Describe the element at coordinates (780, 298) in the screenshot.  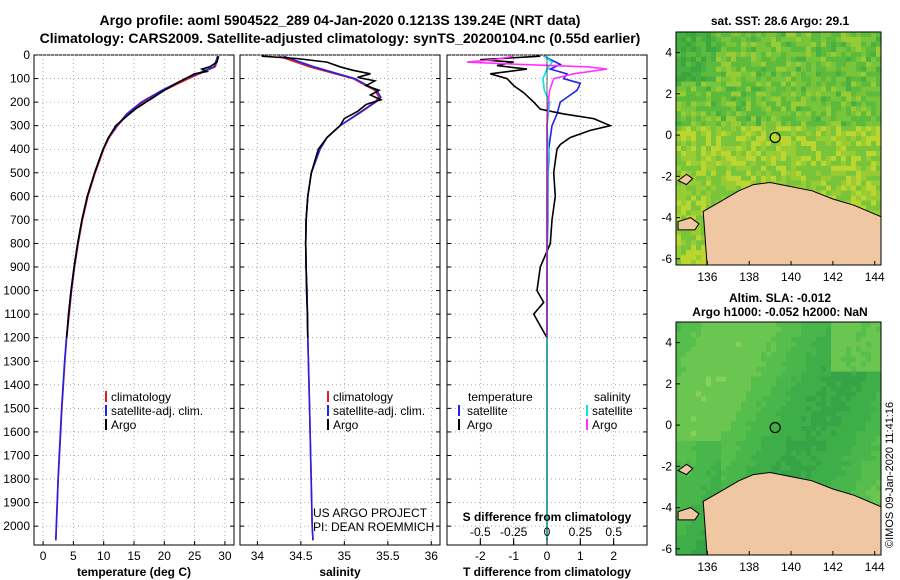
I see `sla-map-title-line1: Altim. SLA: -0.012` at that location.